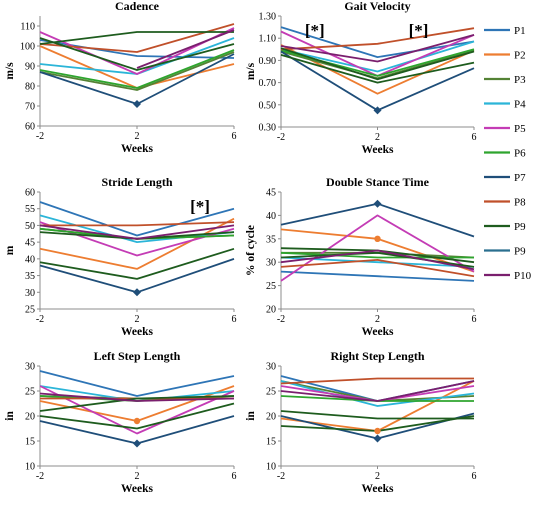  I want to click on chart-title: Left Step Length, so click(137, 356).